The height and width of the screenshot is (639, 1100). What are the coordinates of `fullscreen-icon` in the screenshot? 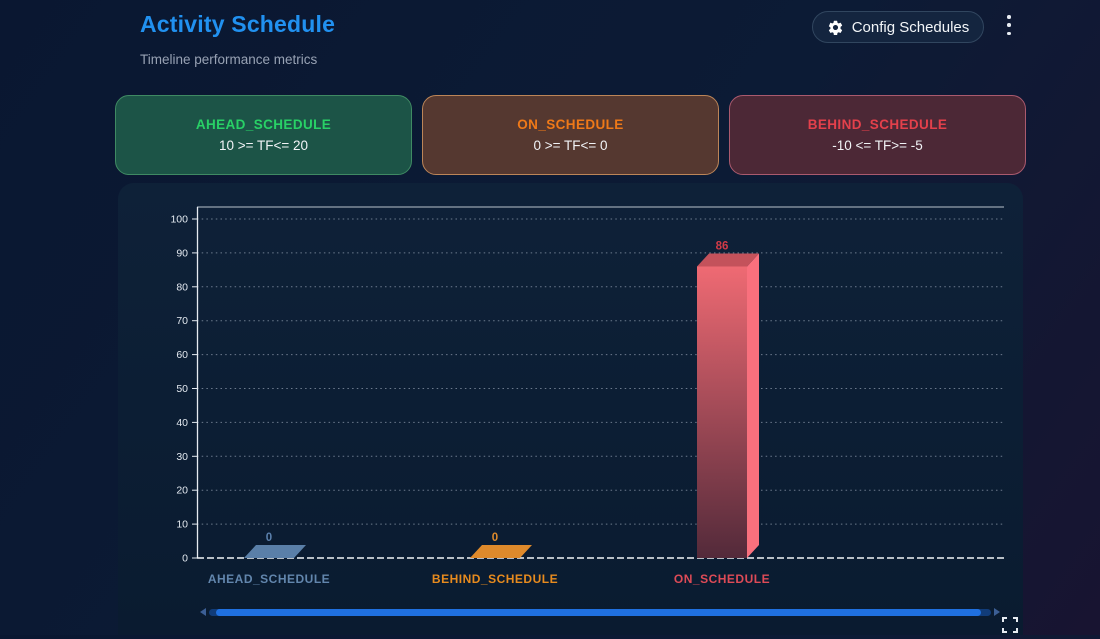 It's located at (1010, 625).